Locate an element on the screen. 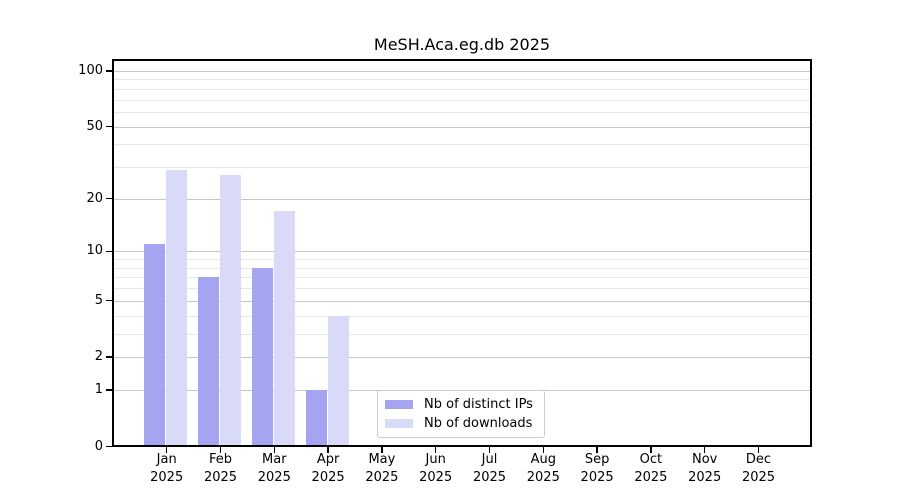 The height and width of the screenshot is (500, 900). month-label: Jan is located at coordinates (166, 459).